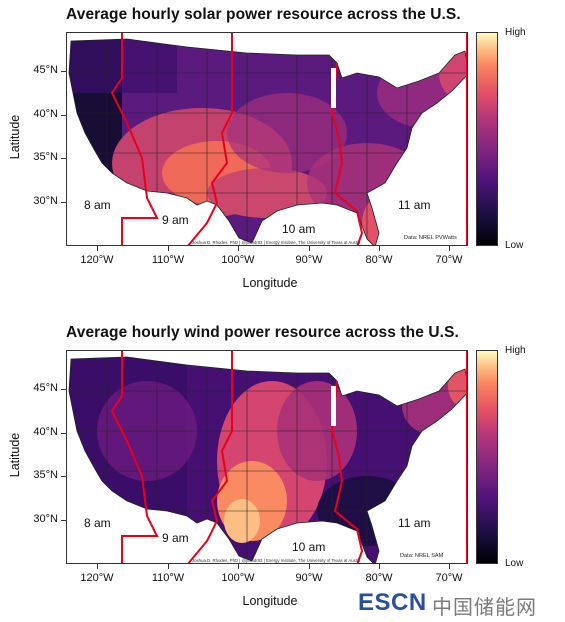  Describe the element at coordinates (430, 238) in the screenshot. I see `map-source: Data: NREL PVWatts` at that location.